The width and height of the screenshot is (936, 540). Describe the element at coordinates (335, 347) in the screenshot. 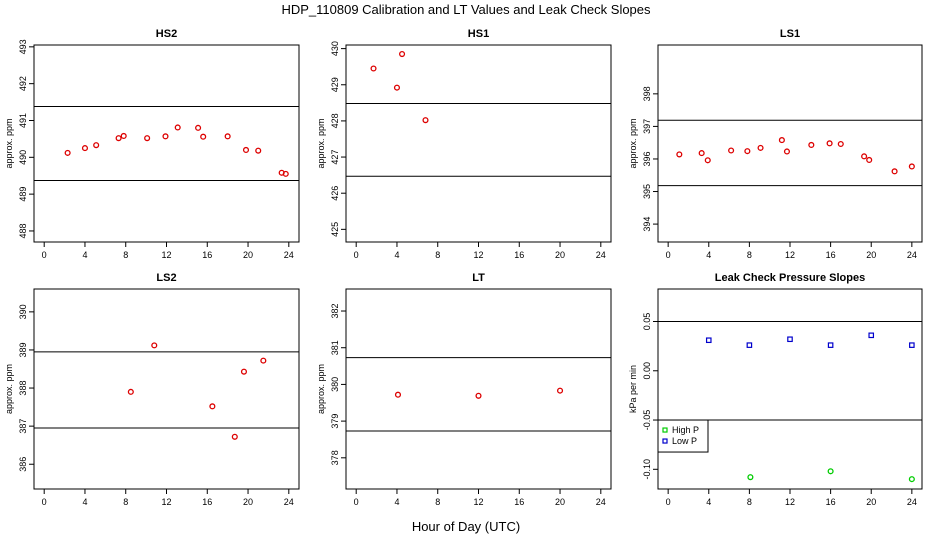

I see `y-tick-label: 381` at that location.